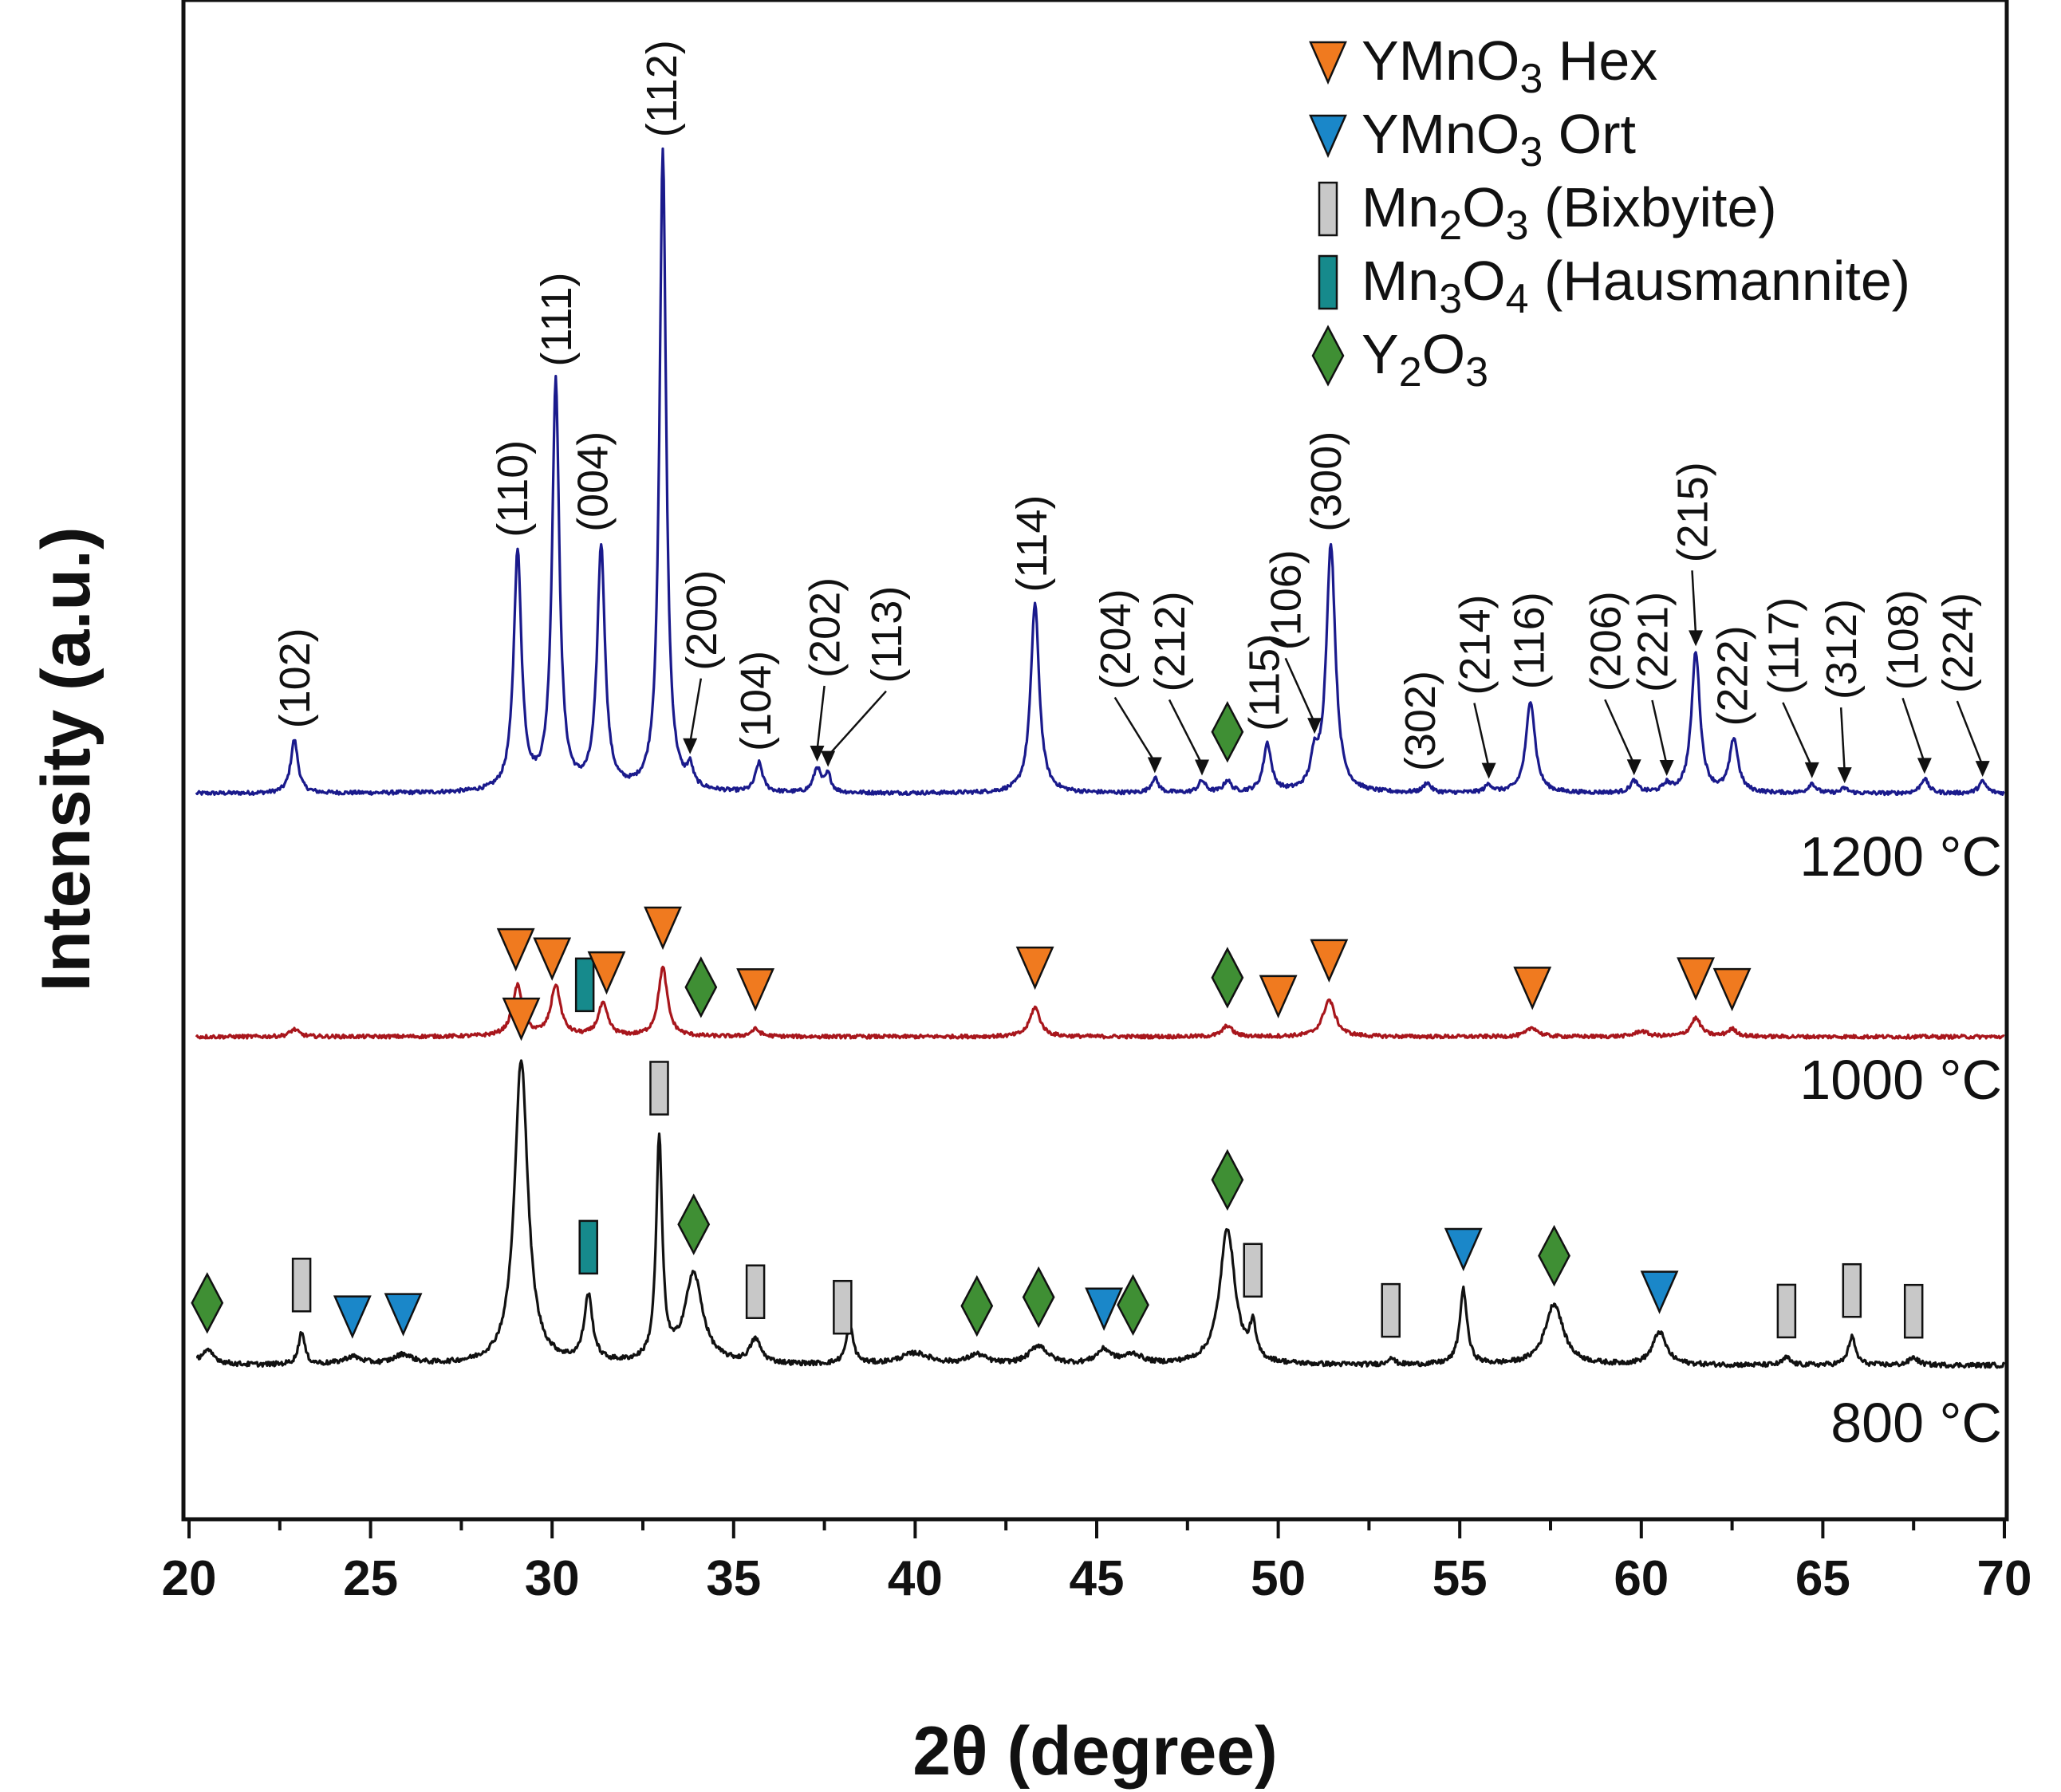 This screenshot has height=1792, width=2061. Describe the element at coordinates (66, 759) in the screenshot. I see `y-axis-title: Intensity (a.u.)` at that location.